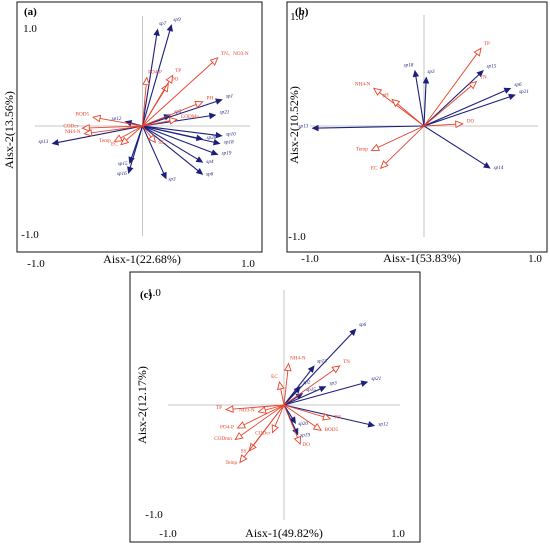 Image resolution: width=550 pixels, height=546 pixels. What do you see at coordinates (70, 126) in the screenshot?
I see `arrow-label: CODcr` at bounding box center [70, 126].